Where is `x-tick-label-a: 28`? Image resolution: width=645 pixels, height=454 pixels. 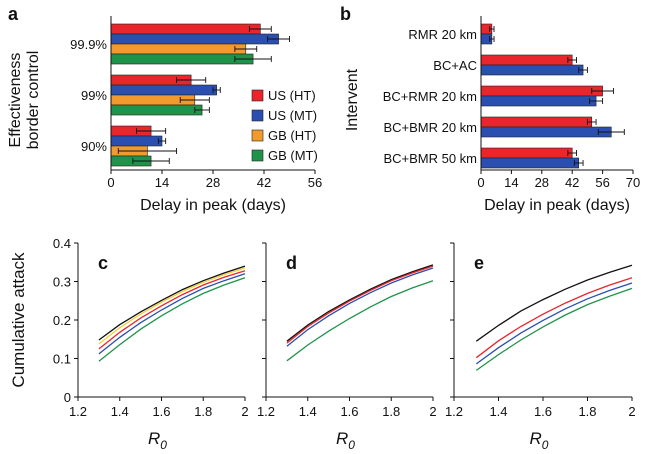
x-tick-label-a: 28 is located at coordinates (213, 182).